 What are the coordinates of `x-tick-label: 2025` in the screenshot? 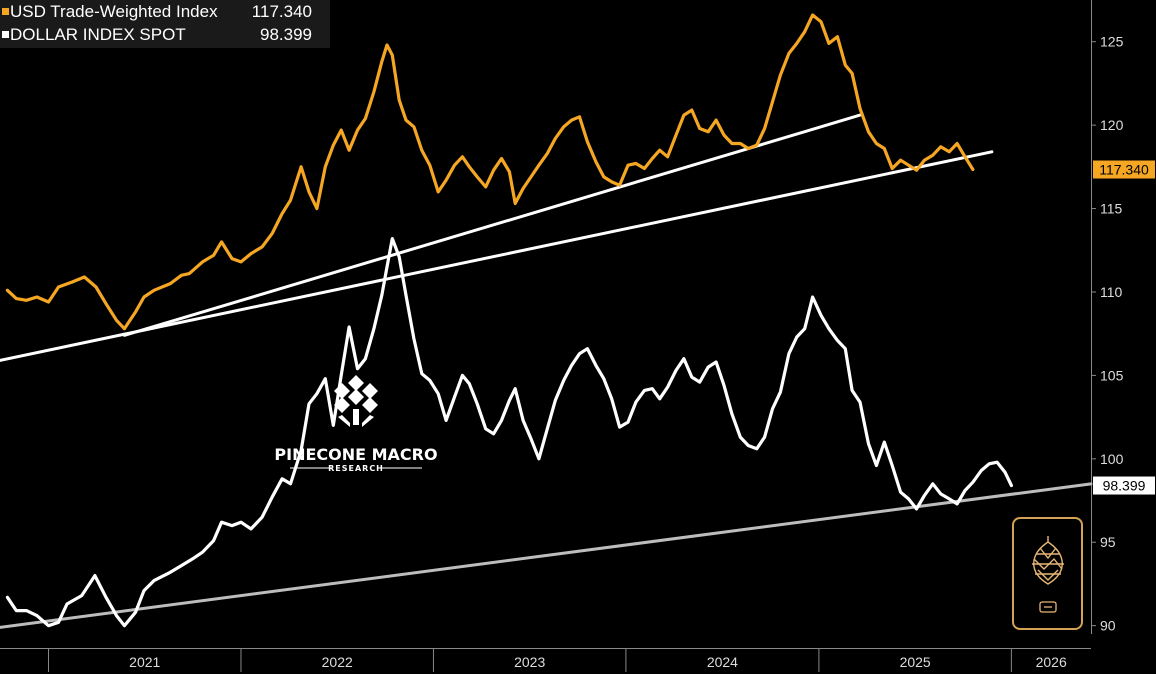 It's located at (915, 662).